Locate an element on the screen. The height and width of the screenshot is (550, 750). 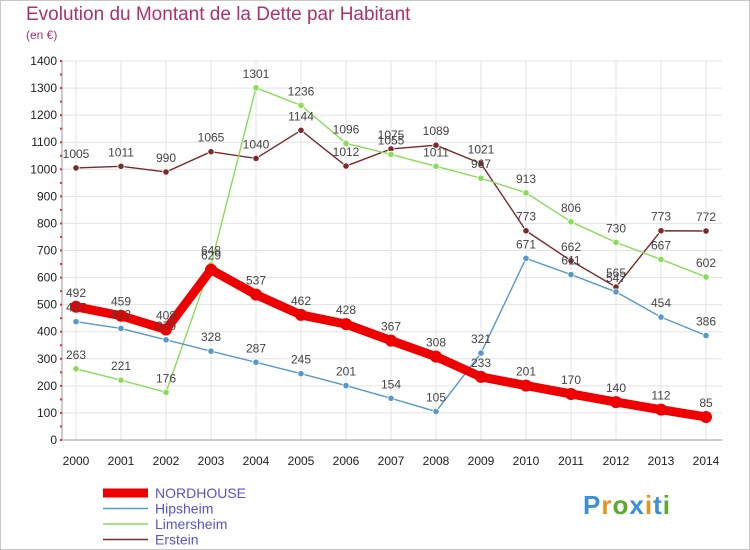
logo-letter: t is located at coordinates (658, 505).